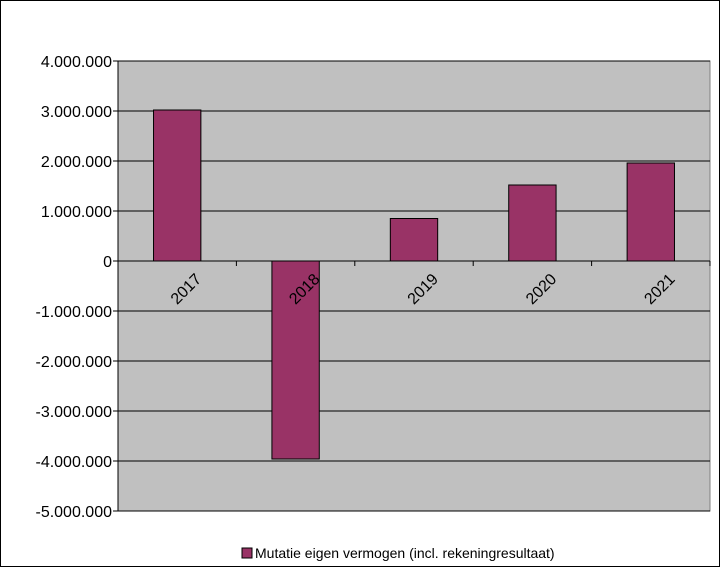 Image resolution: width=720 pixels, height=571 pixels. Describe the element at coordinates (76, 112) in the screenshot. I see `y-tick-label: 3.000.000` at that location.